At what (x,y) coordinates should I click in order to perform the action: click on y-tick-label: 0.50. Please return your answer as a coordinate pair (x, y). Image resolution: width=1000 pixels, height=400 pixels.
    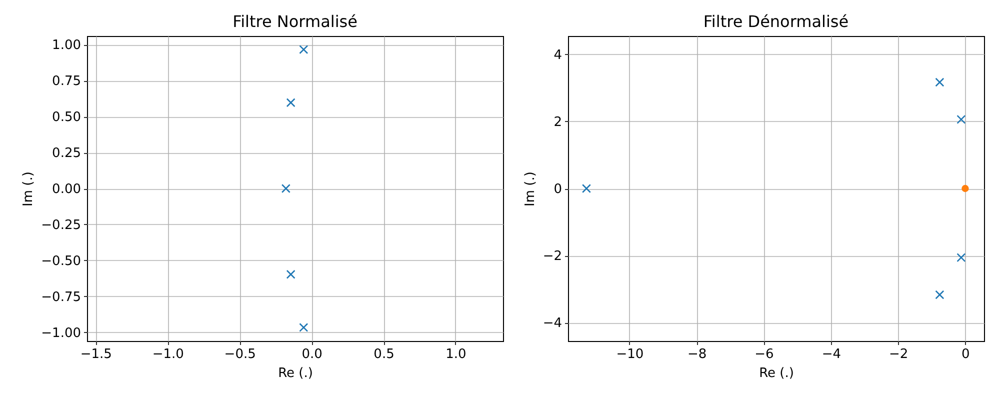
    Looking at the image, I should click on (66, 118).